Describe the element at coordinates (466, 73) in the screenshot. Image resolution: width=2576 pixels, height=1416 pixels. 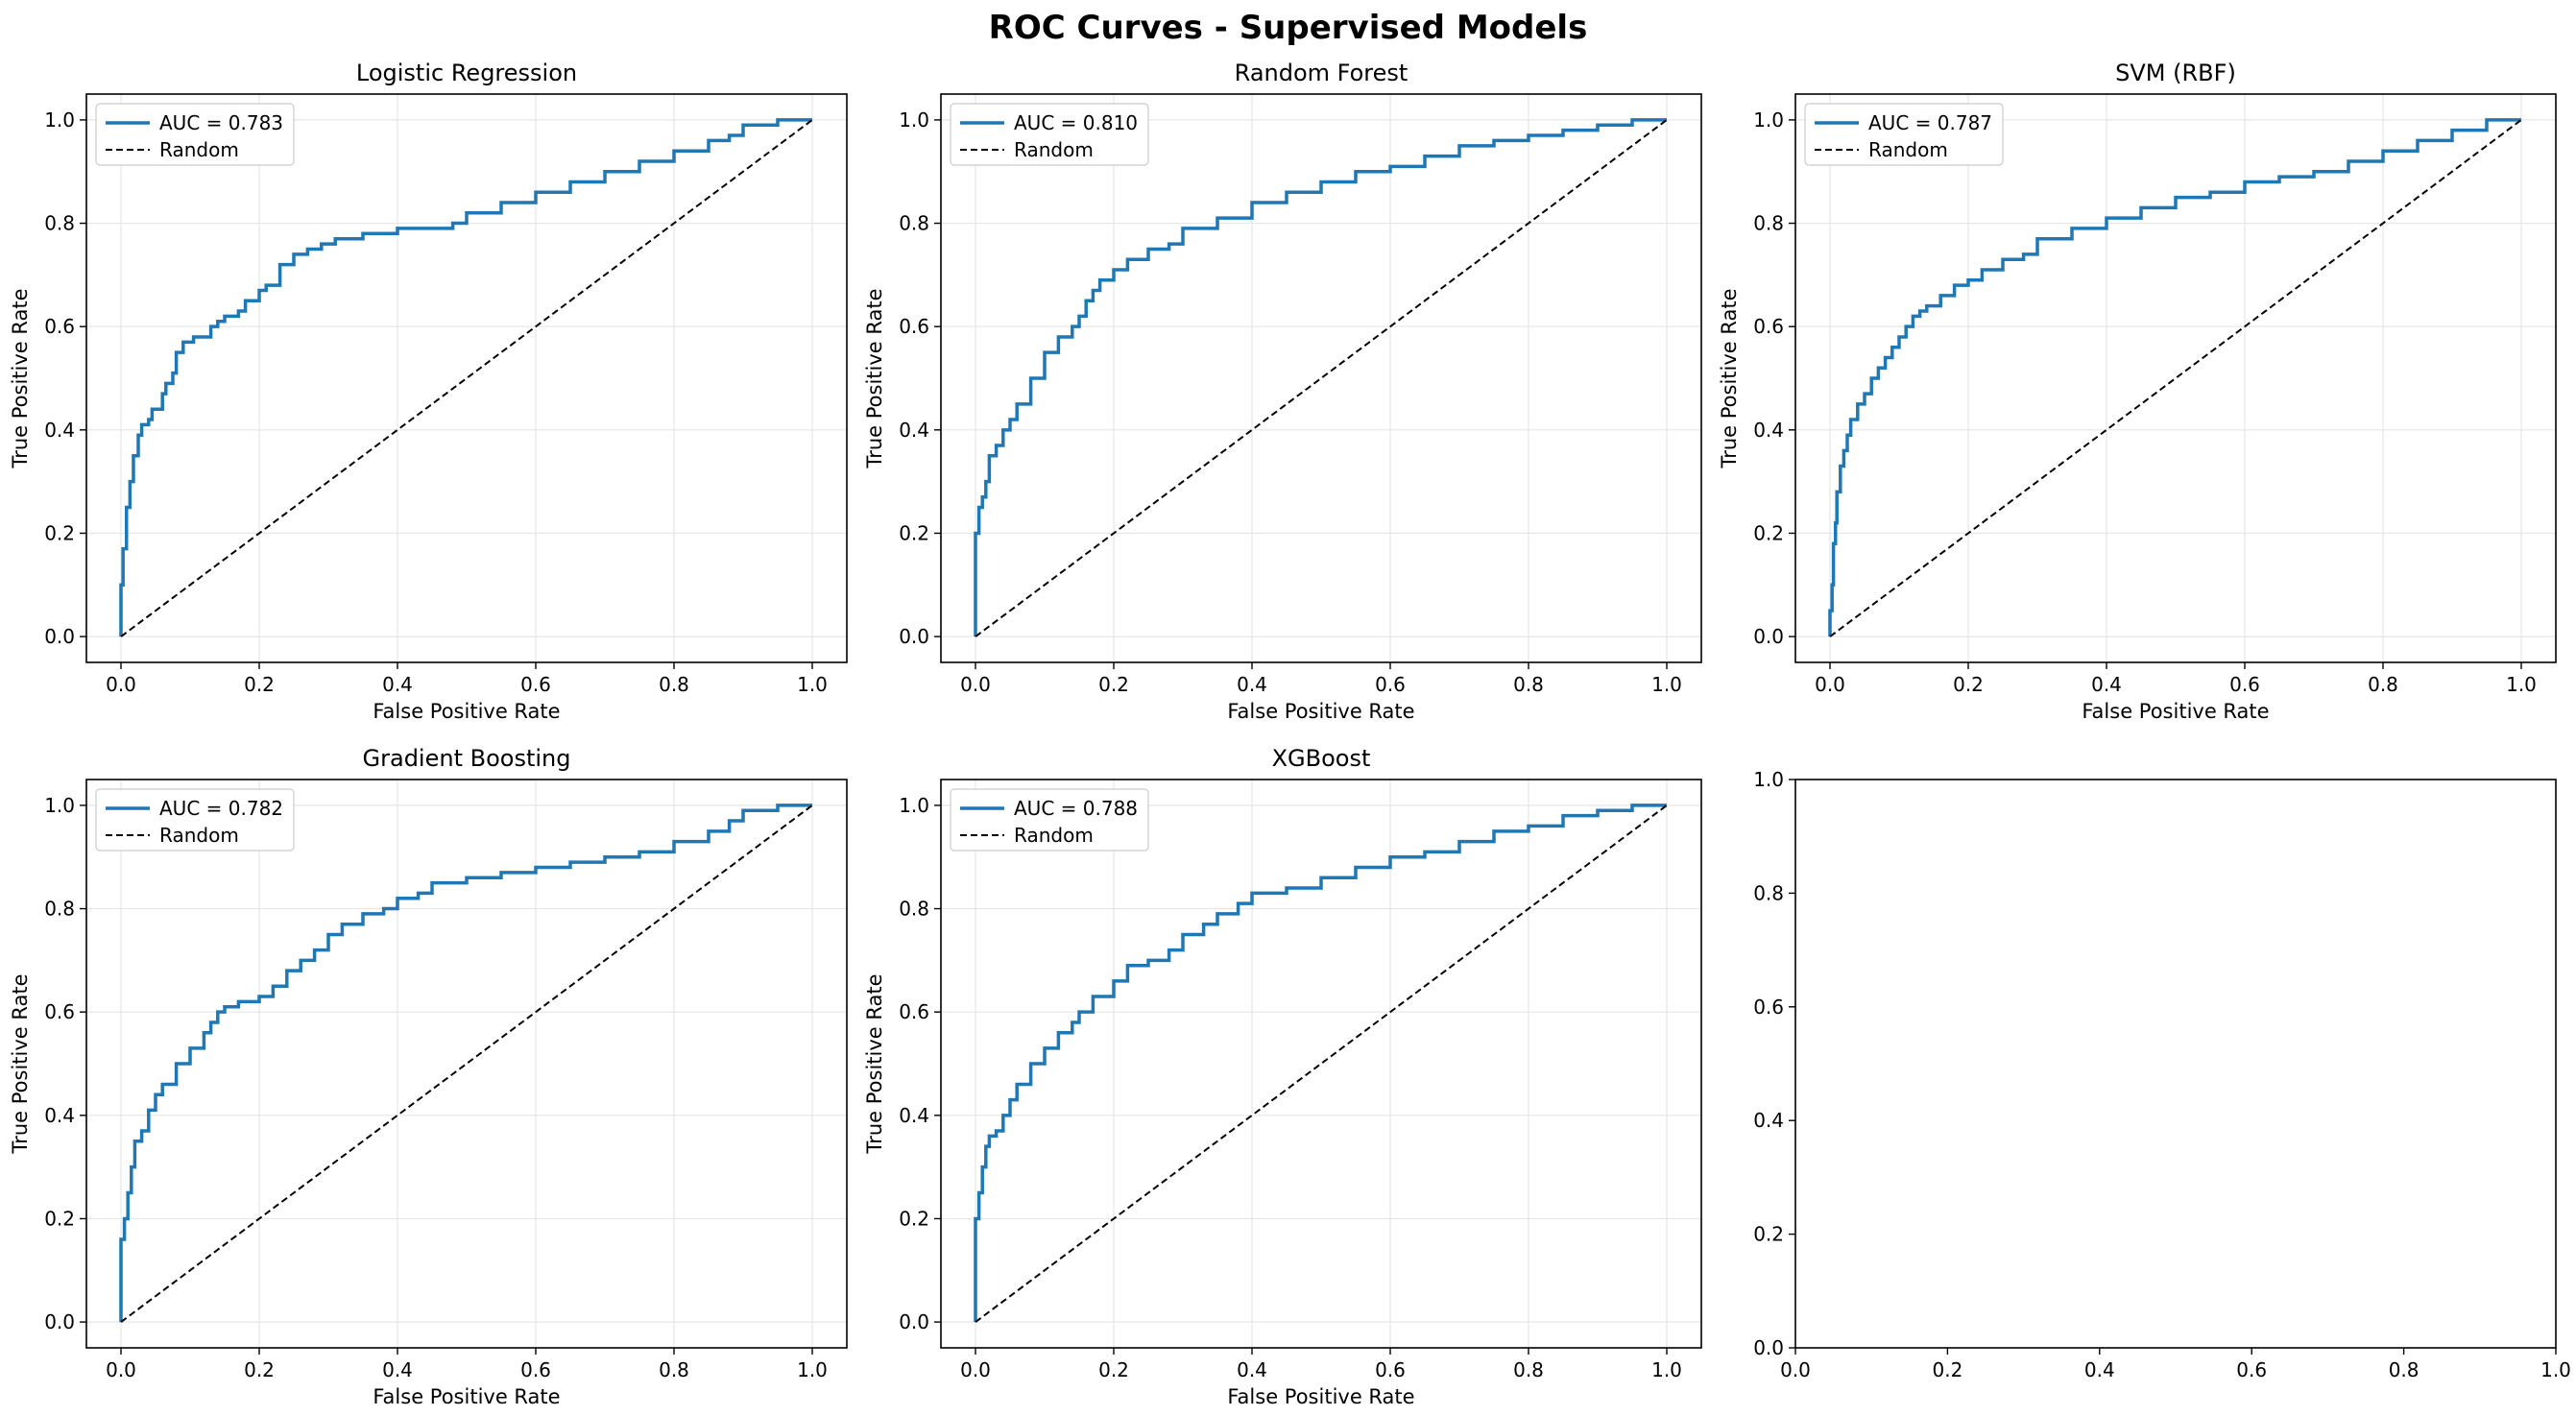
I see `subplot-title: Logistic Regression` at that location.